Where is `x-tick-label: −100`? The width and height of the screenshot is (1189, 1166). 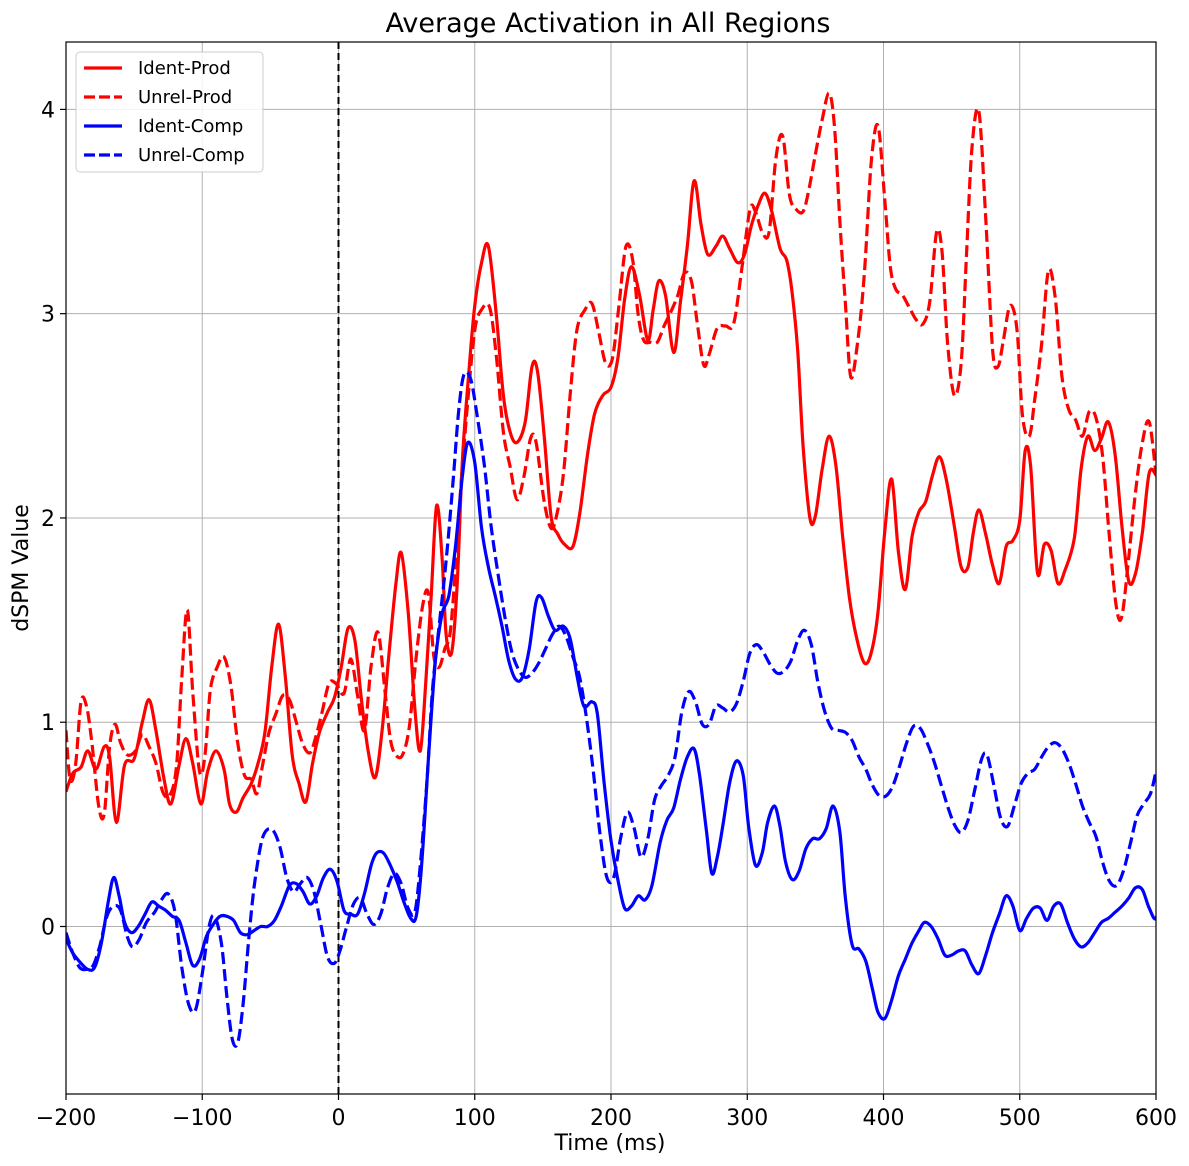
x-tick-label: −100 is located at coordinates (202, 1118).